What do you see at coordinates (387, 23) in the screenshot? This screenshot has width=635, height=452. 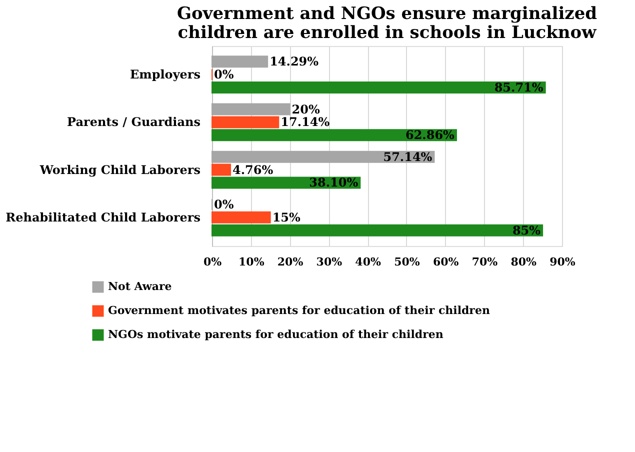 I see `chart-title: Government and NGOs ensure marginalized children are enrolled in schools in Lucknow` at bounding box center [387, 23].